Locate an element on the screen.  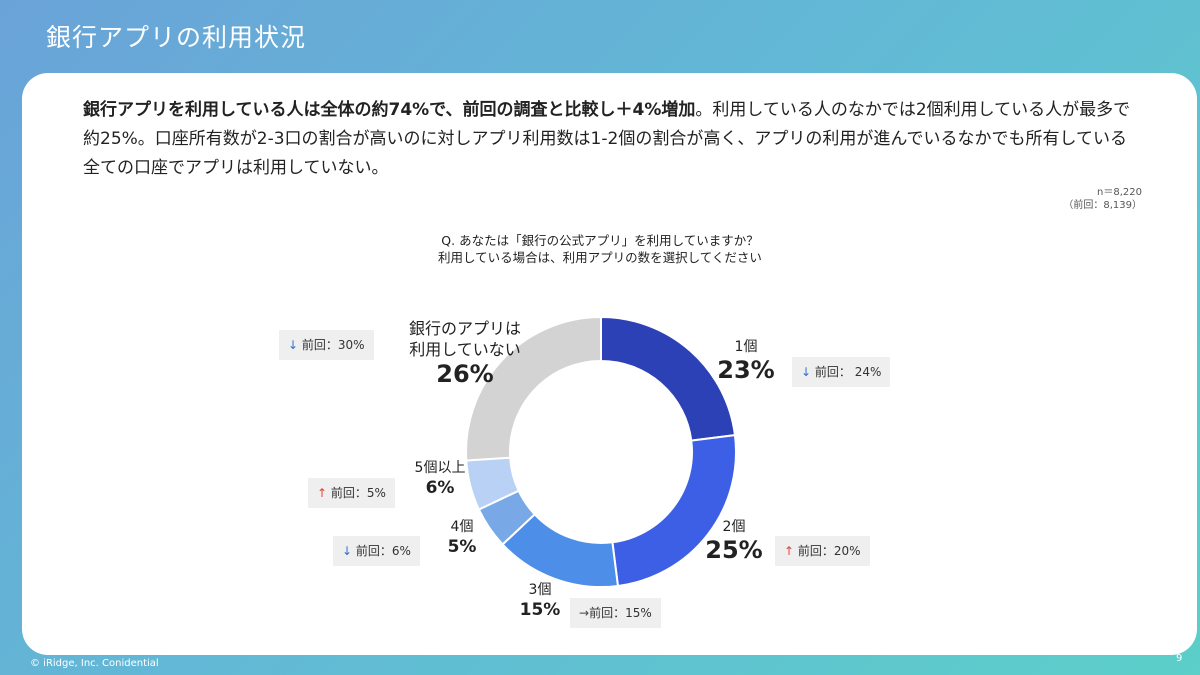
label-4-pct: 5% is located at coordinates (462, 547).